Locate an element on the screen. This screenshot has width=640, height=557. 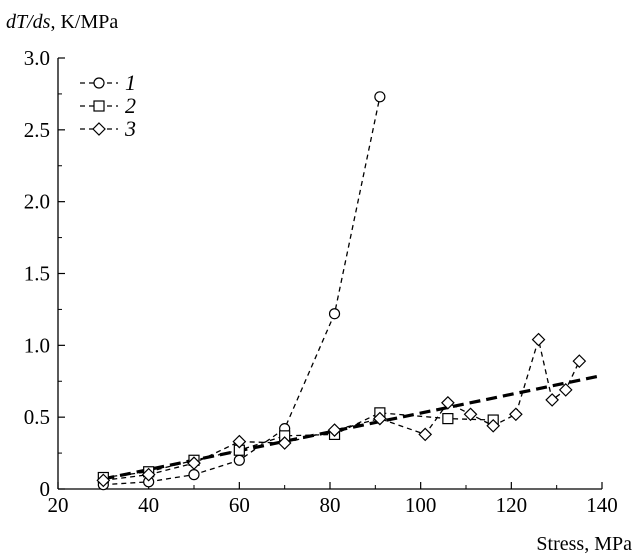
legend-entry-1: 1 is located at coordinates (108, 82).